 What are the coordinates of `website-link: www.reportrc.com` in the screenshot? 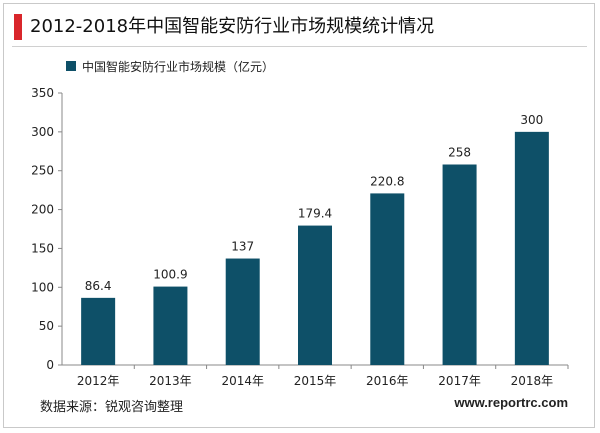 It's located at (511, 402).